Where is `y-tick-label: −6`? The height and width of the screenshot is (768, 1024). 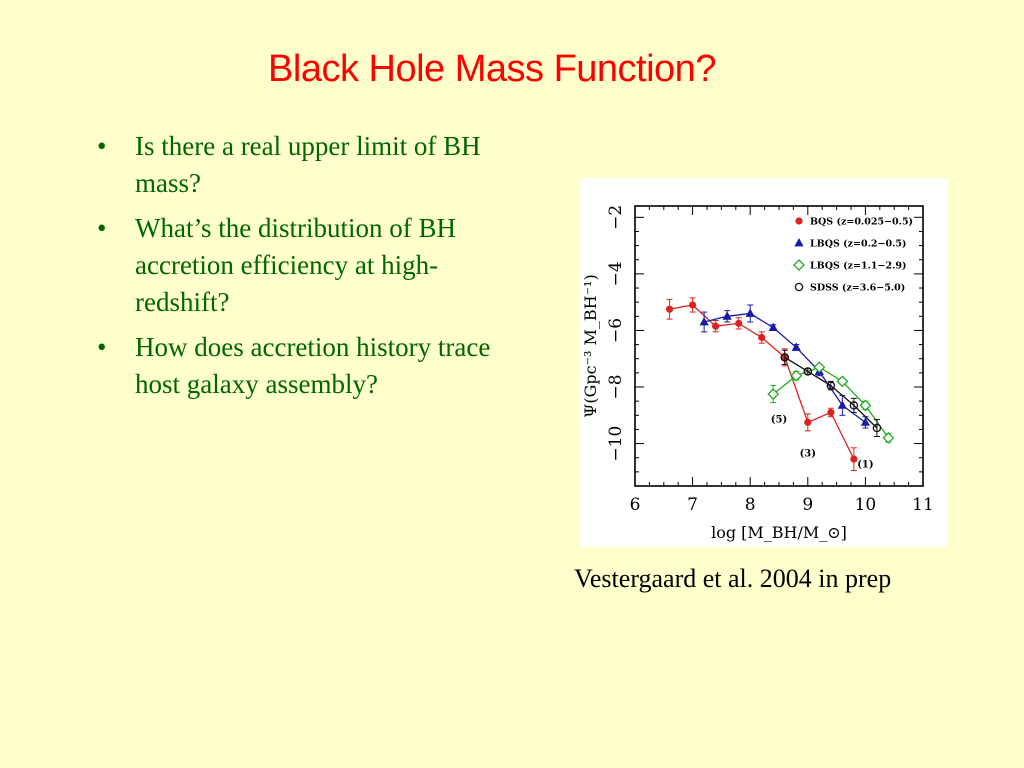 y-tick-label: −6 is located at coordinates (616, 330).